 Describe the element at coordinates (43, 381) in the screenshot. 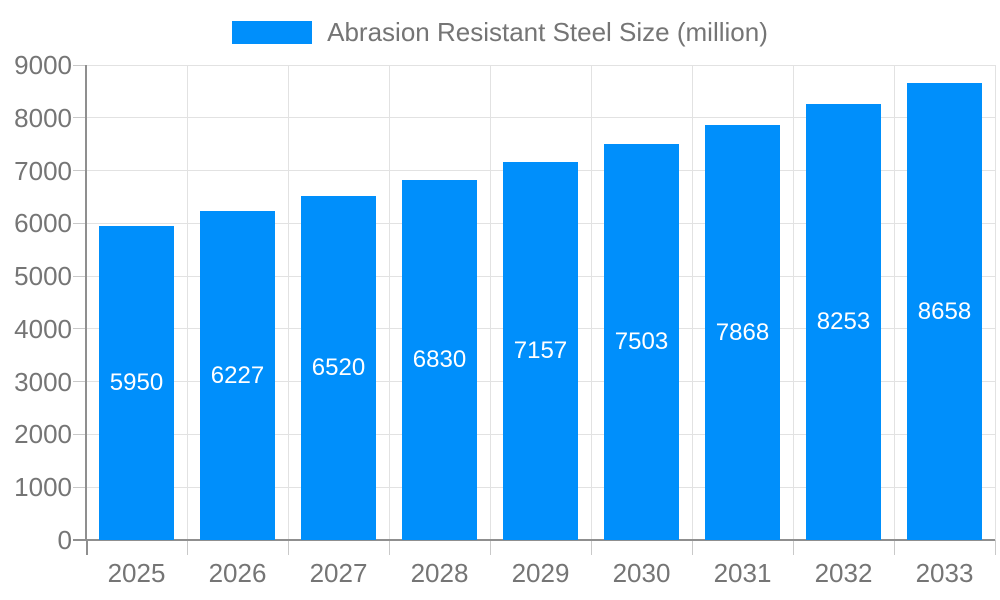

I see `y-tick-label: 3000` at that location.